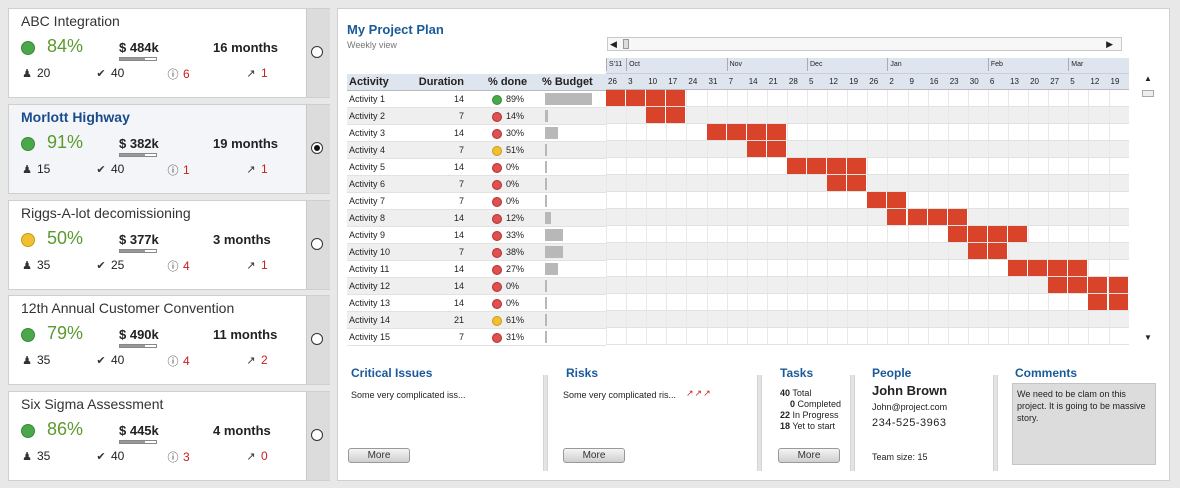 Image resolution: width=1180 pixels, height=488 pixels. Describe the element at coordinates (630, 81) in the screenshot. I see `week-label: 3` at that location.